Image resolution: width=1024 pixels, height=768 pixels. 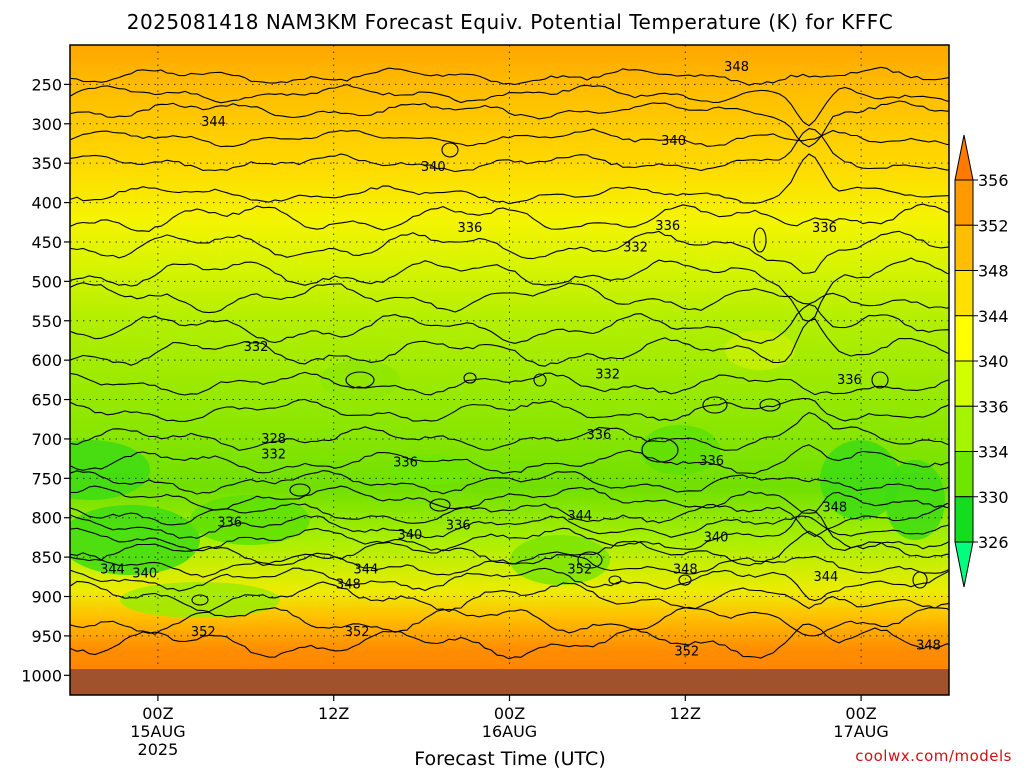 What do you see at coordinates (46, 203) in the screenshot?
I see `y-tick-label: 400` at bounding box center [46, 203].